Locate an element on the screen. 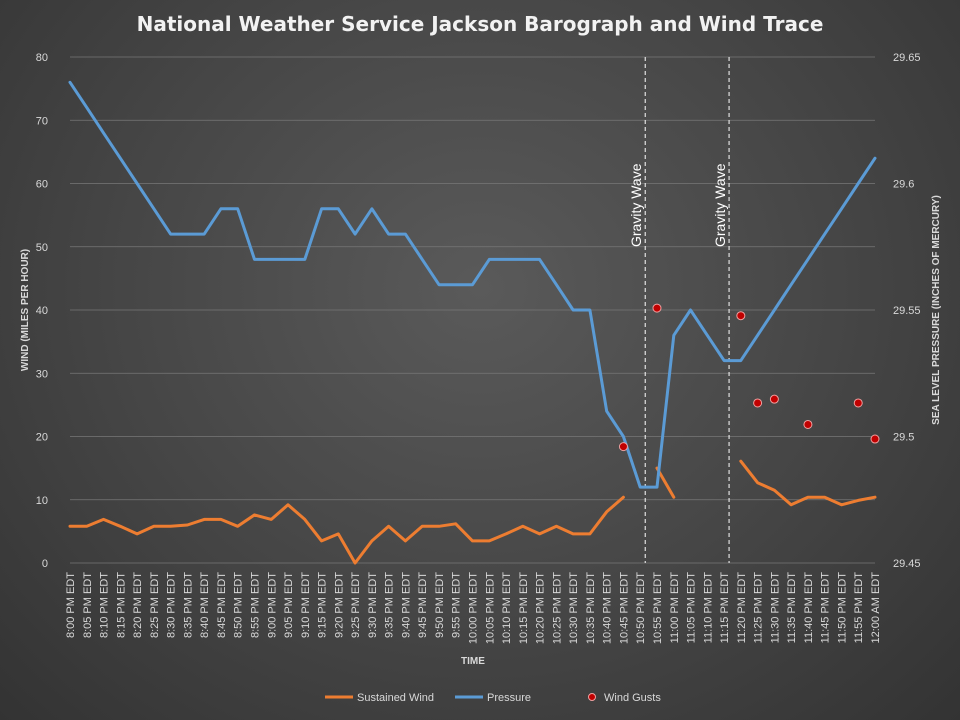  x-tick-label: 9:55 PM EDT is located at coordinates (457, 605).